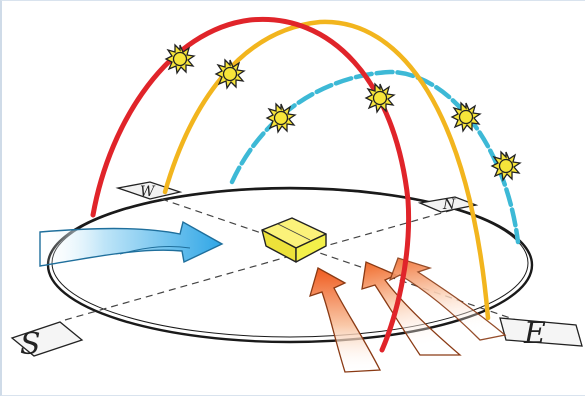  I want to click on east-label: E, so click(534, 333).